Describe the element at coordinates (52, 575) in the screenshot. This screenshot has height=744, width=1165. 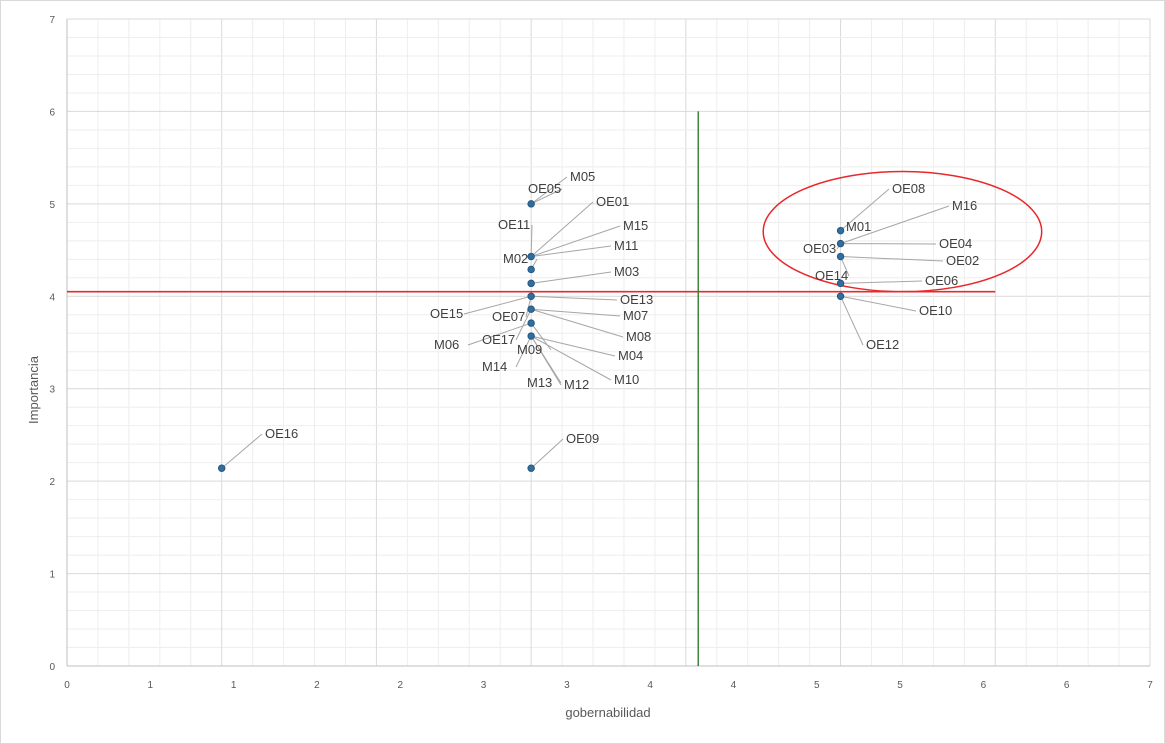
I see `y-tick-label: 1` at that location.